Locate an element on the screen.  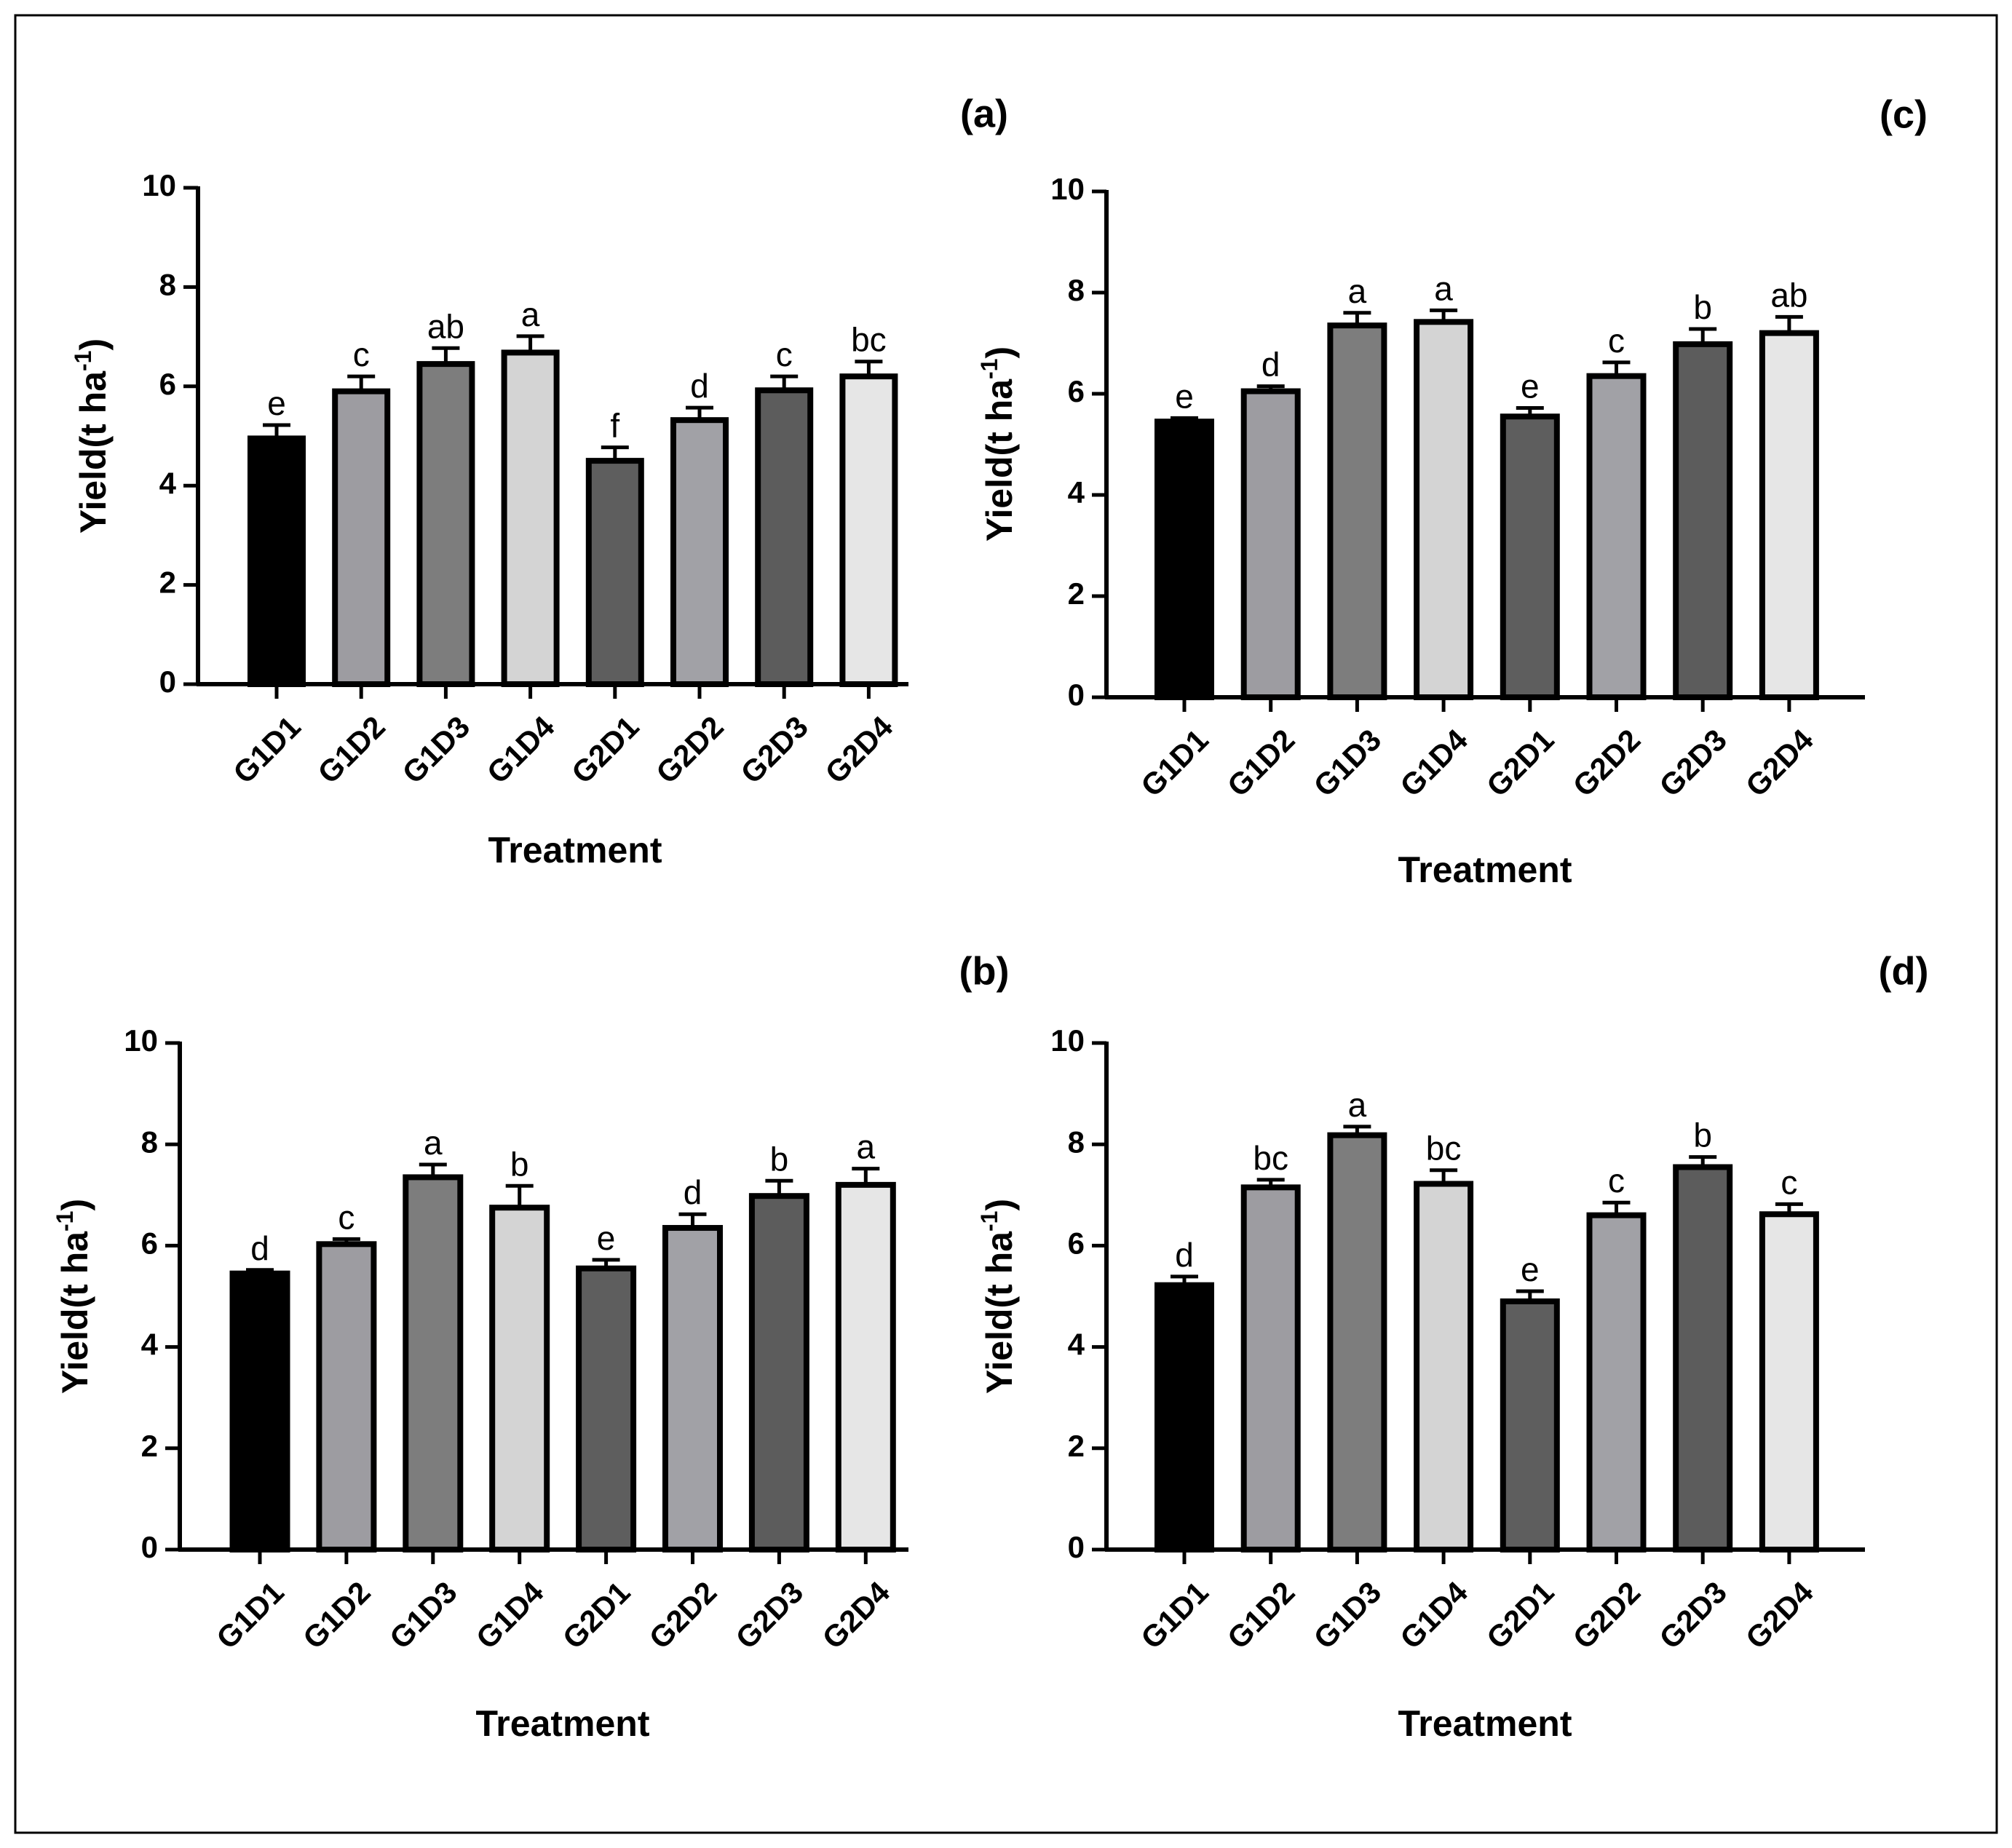
panel-label: (c) is located at coordinates (1904, 114).